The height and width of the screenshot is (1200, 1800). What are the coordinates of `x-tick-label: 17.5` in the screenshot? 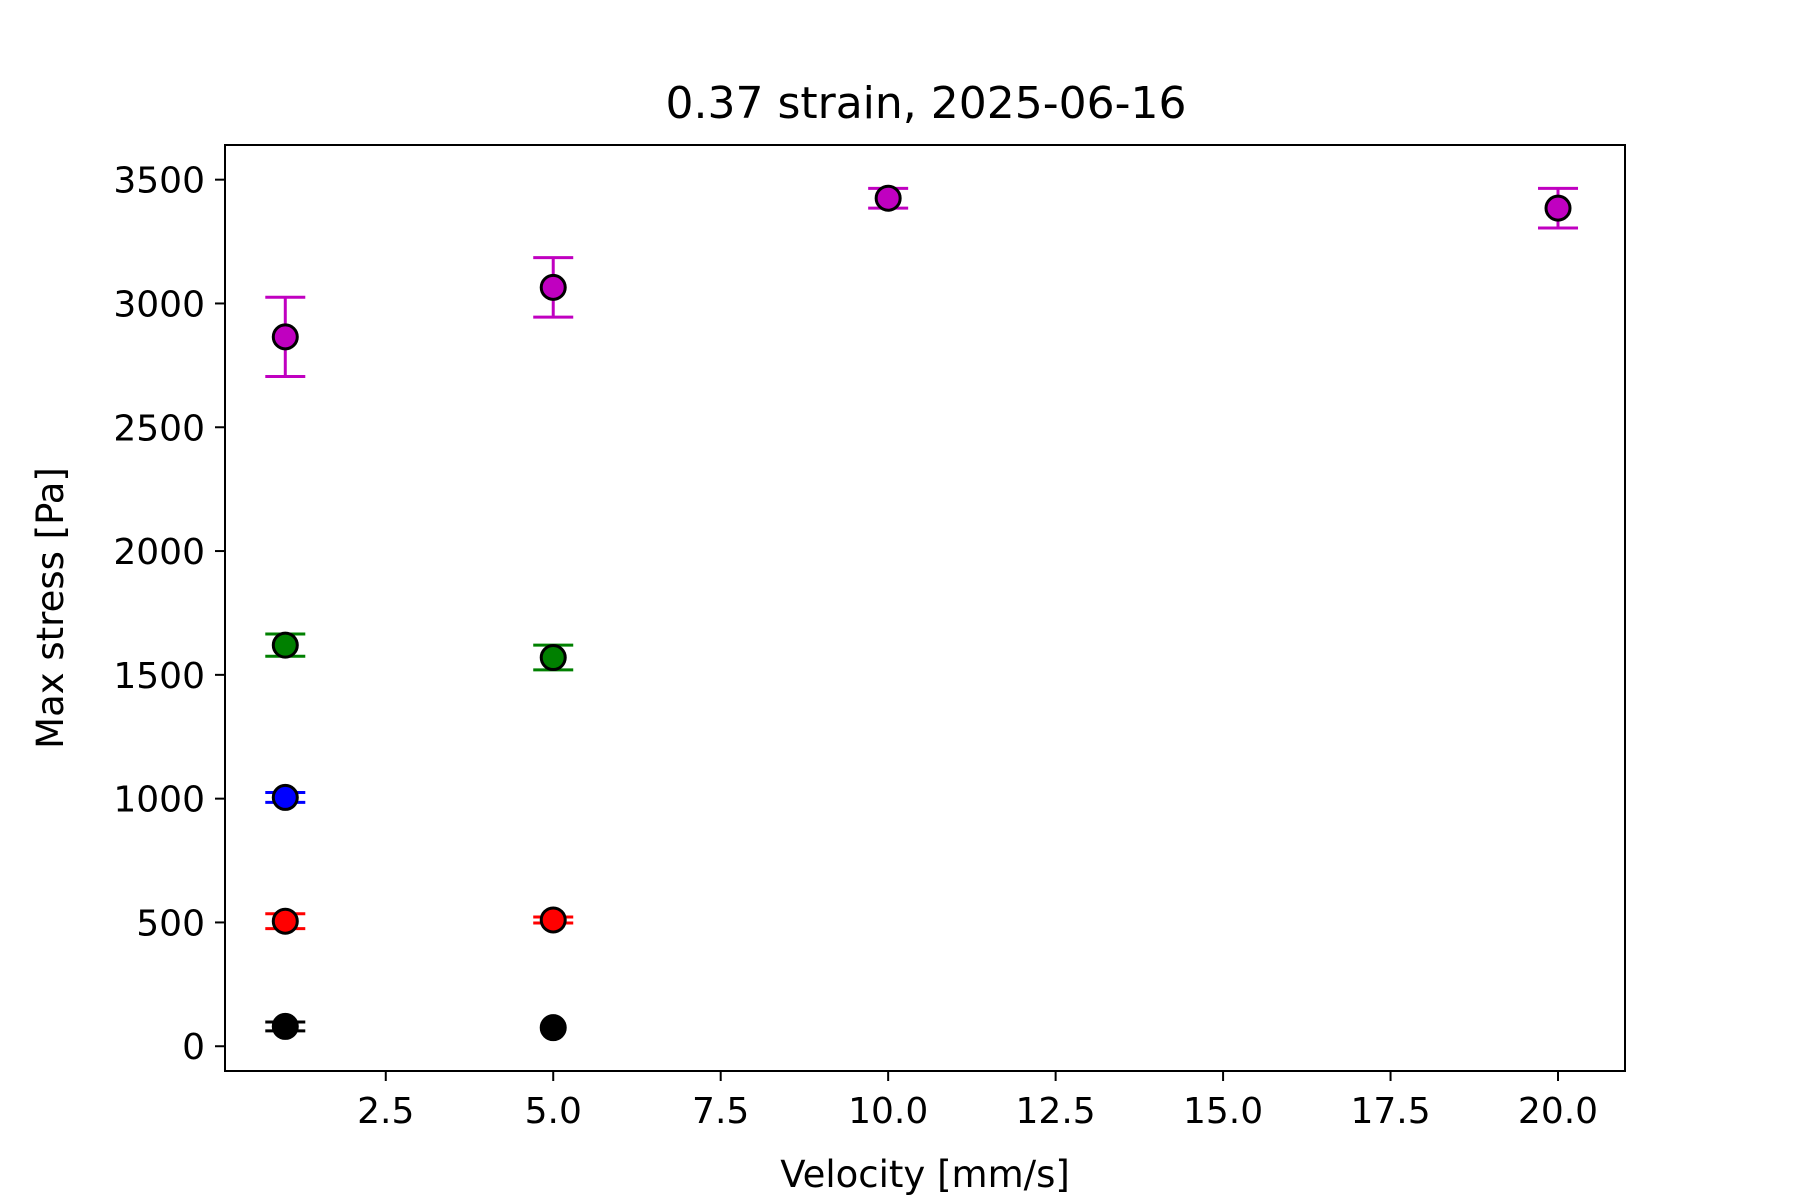 It's located at (1390, 1111).